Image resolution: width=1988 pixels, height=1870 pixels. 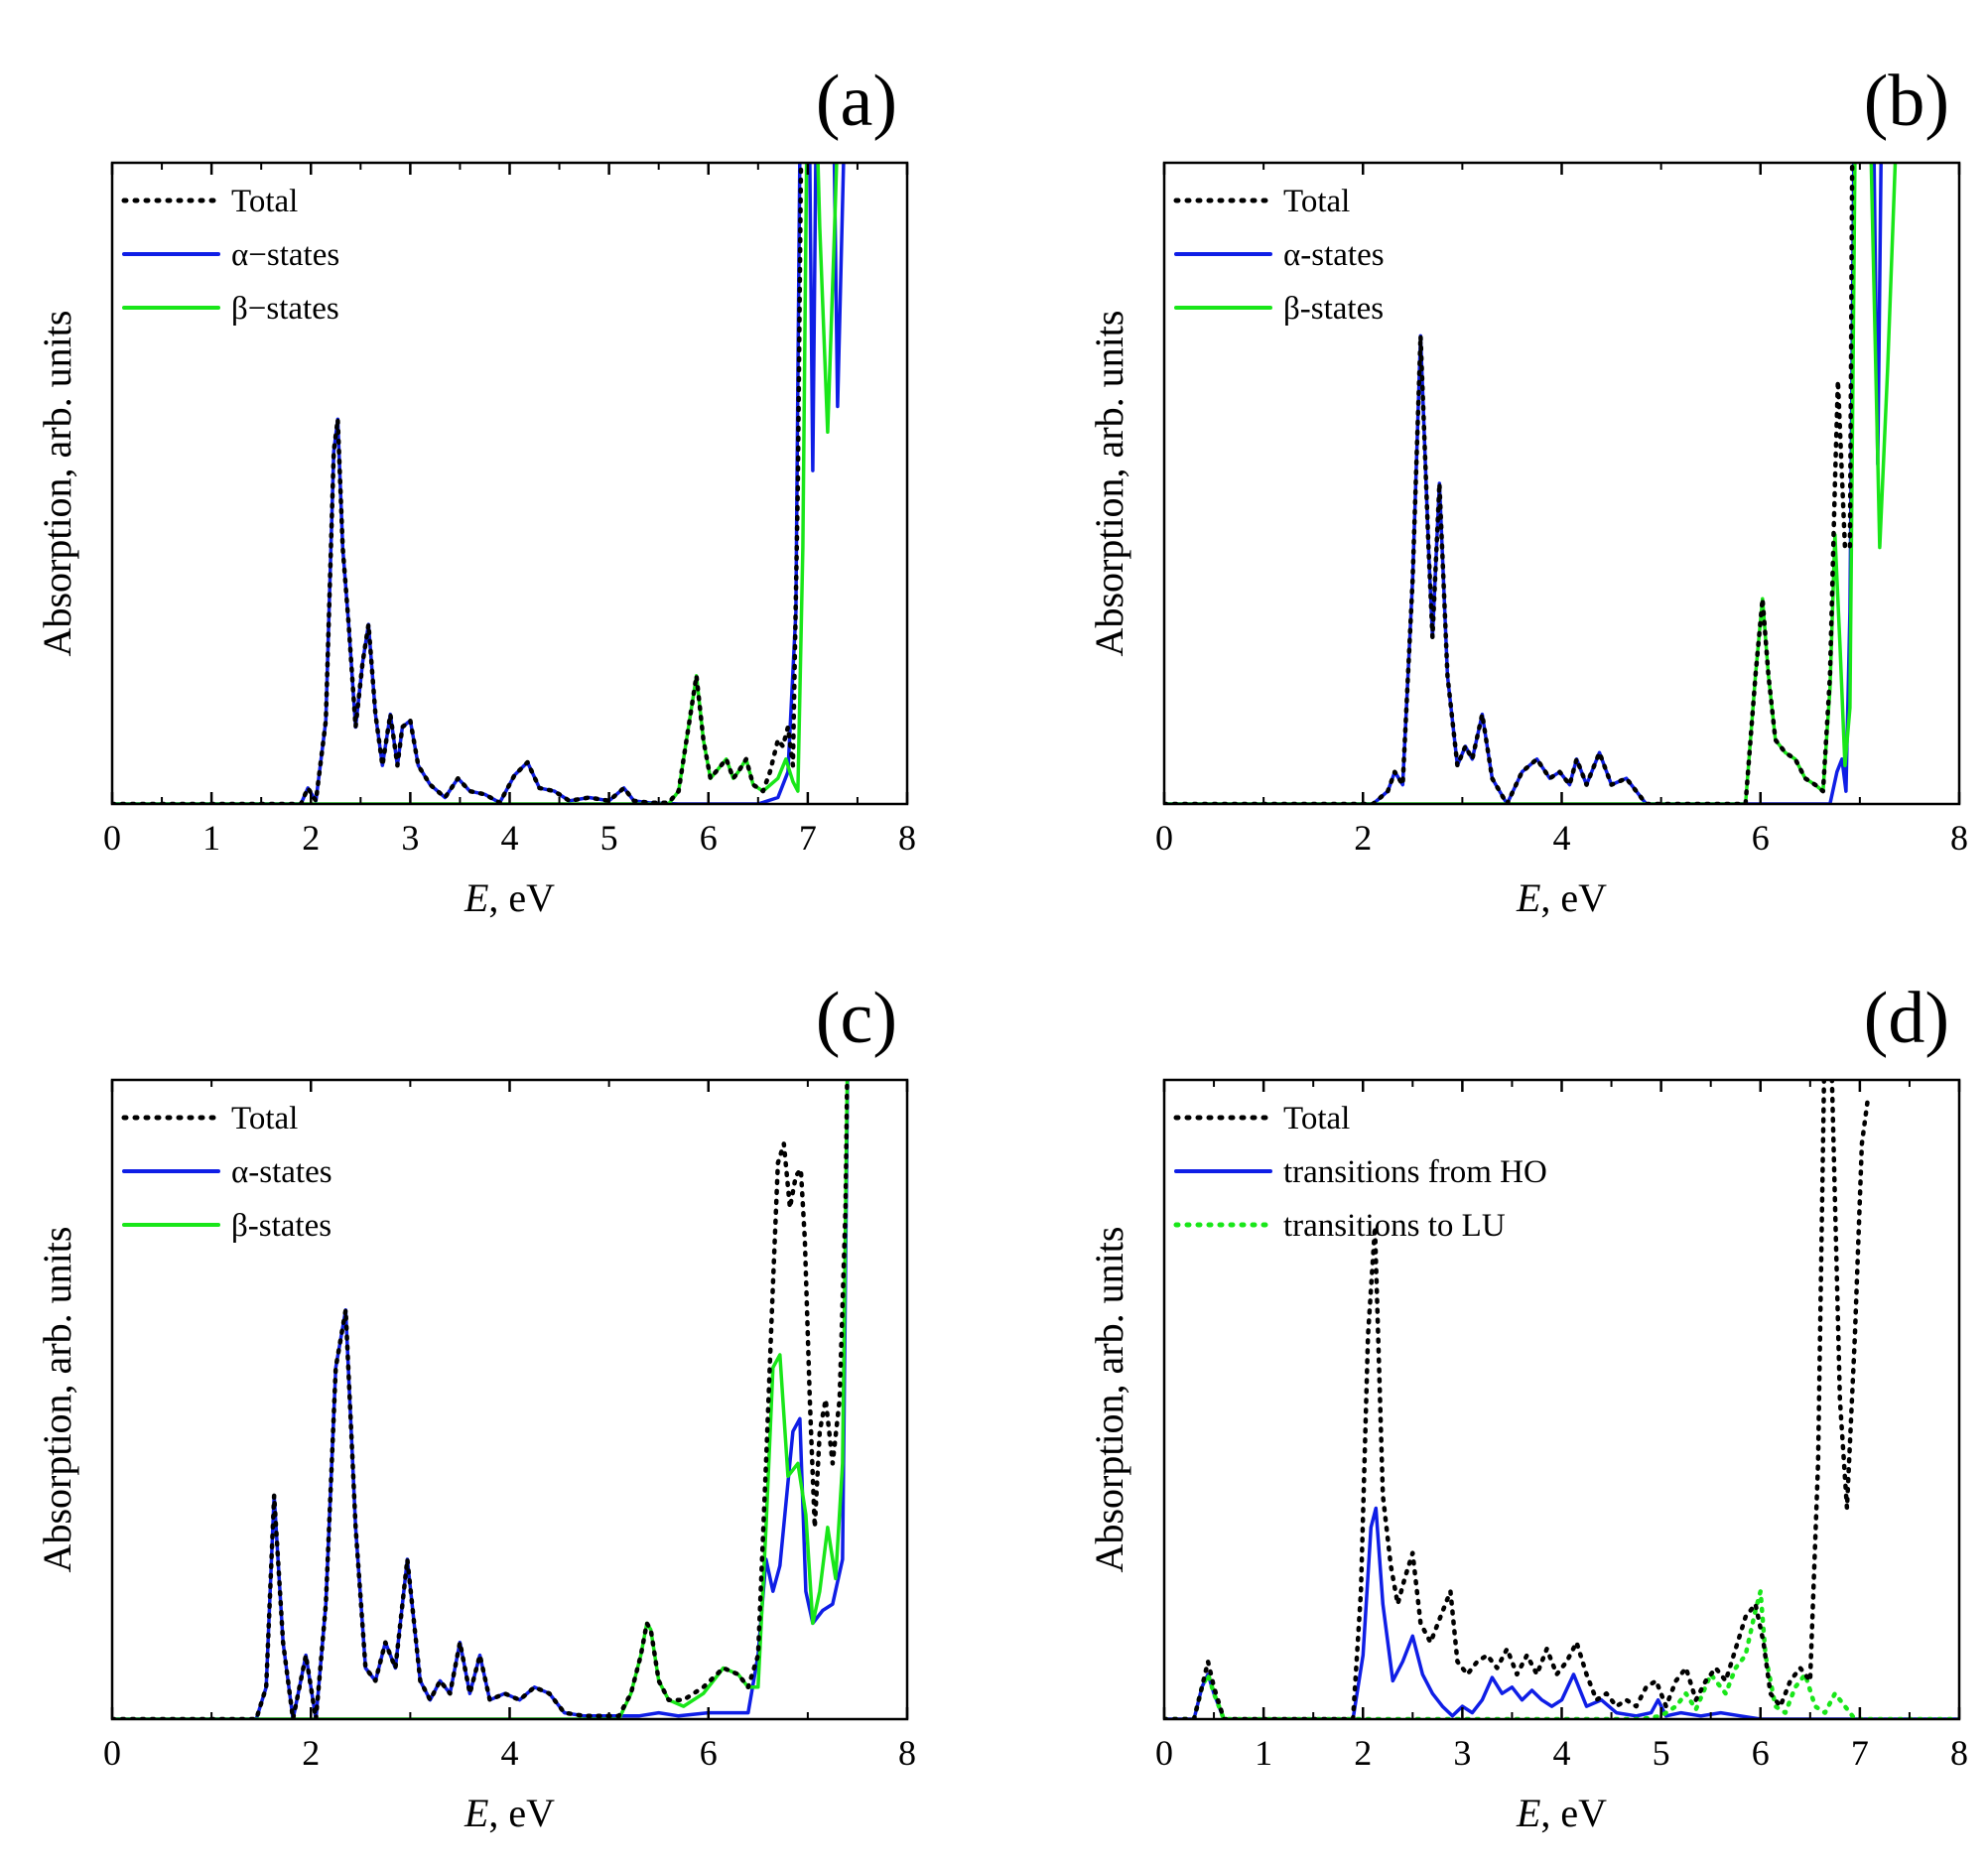 What do you see at coordinates (1415, 1172) in the screenshot?
I see `legend-label: transitions from HO` at bounding box center [1415, 1172].